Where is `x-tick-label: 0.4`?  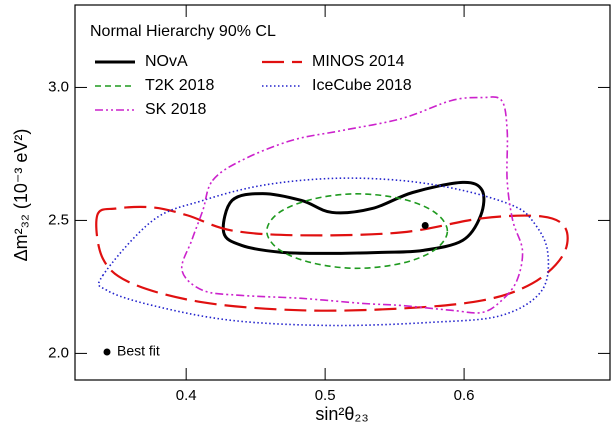
x-tick-label: 0.4 is located at coordinates (186, 395).